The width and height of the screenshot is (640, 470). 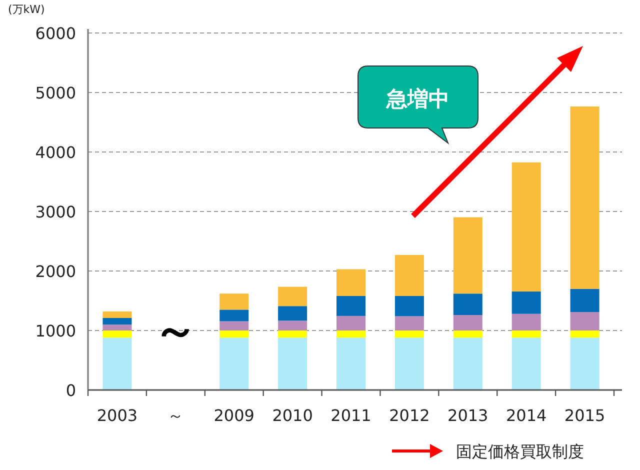 What do you see at coordinates (176, 330) in the screenshot?
I see `annotation: ～` at bounding box center [176, 330].